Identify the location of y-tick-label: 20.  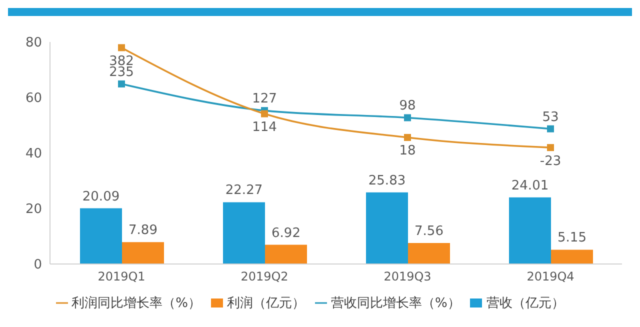
(33, 210).